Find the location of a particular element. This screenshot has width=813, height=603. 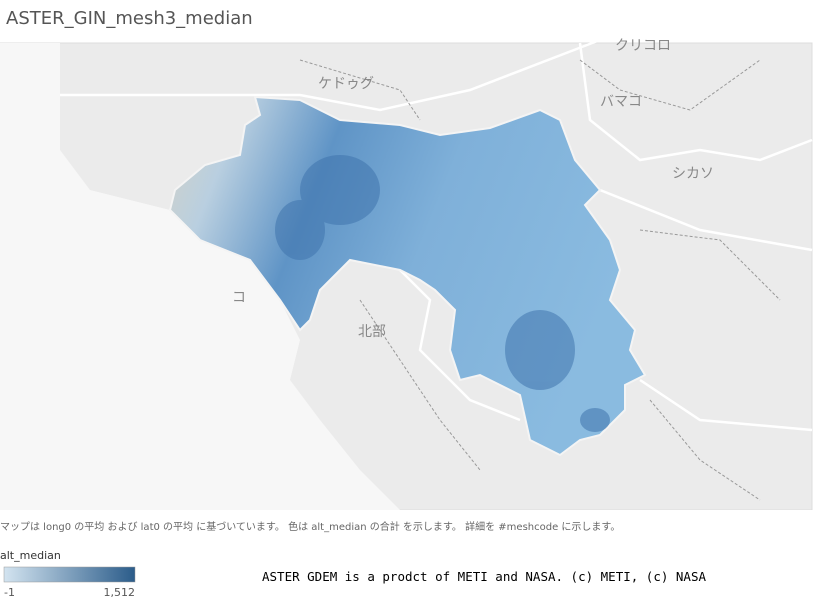

legend-title: alt_median is located at coordinates (30, 555).